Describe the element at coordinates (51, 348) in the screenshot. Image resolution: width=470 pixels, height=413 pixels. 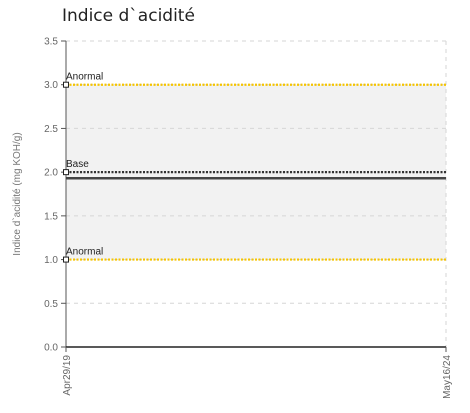
I see `y-tick-label: 0.0` at that location.